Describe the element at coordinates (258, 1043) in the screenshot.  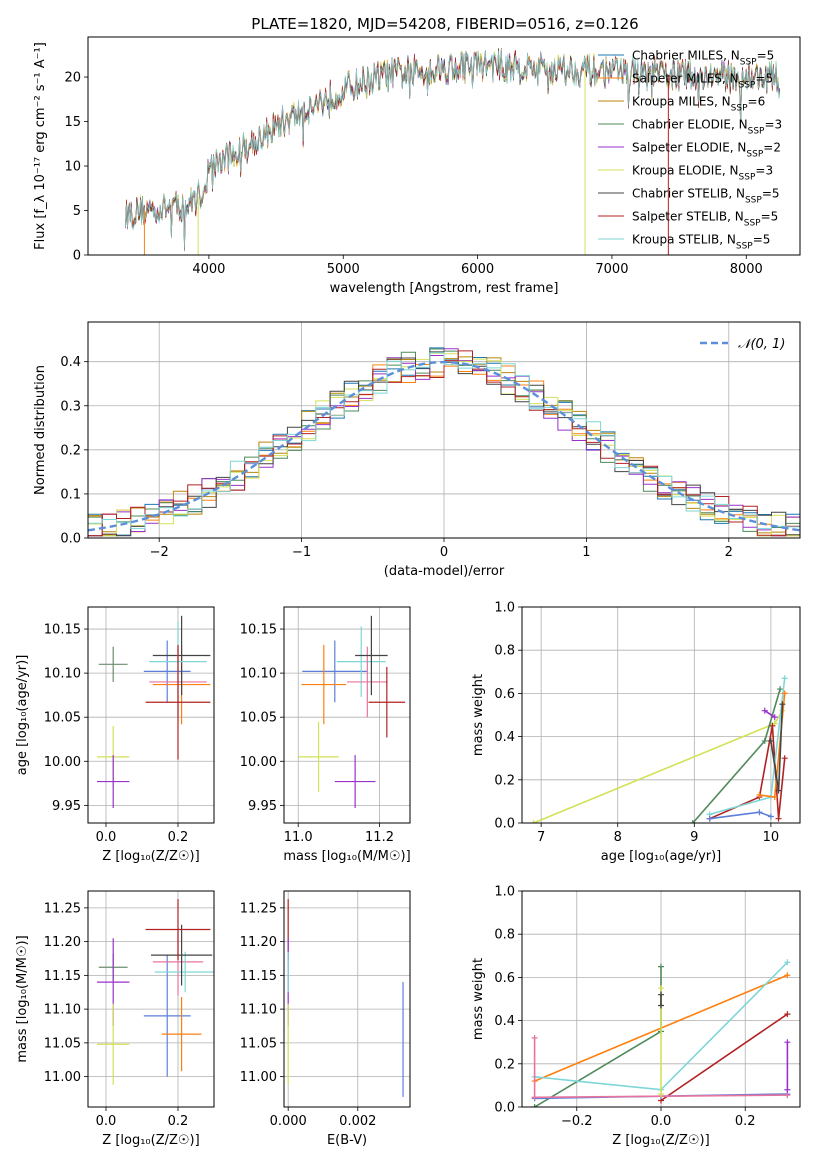
I see `mass-vs-ebv-ytick-label-1: 11.05` at that location.